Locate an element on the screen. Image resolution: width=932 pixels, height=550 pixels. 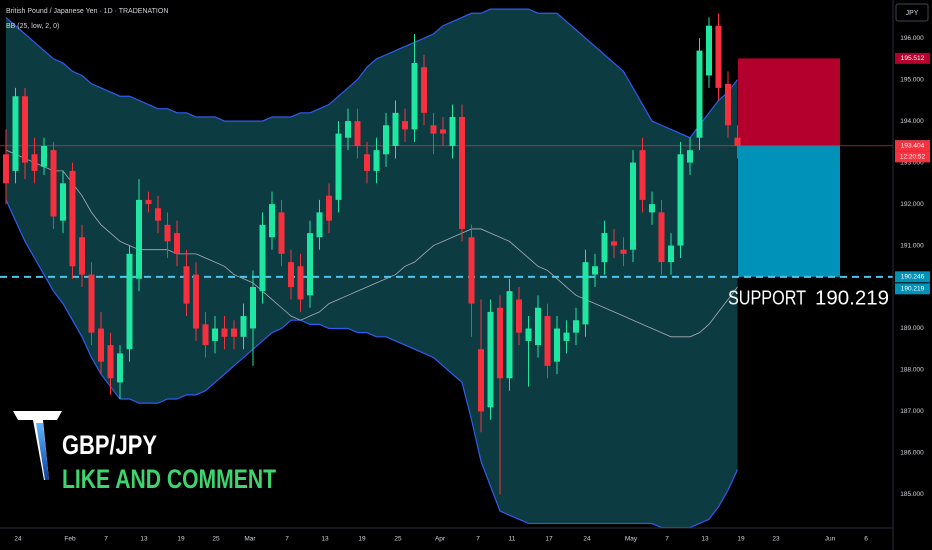
currency-label: JPY is located at coordinates (912, 13).